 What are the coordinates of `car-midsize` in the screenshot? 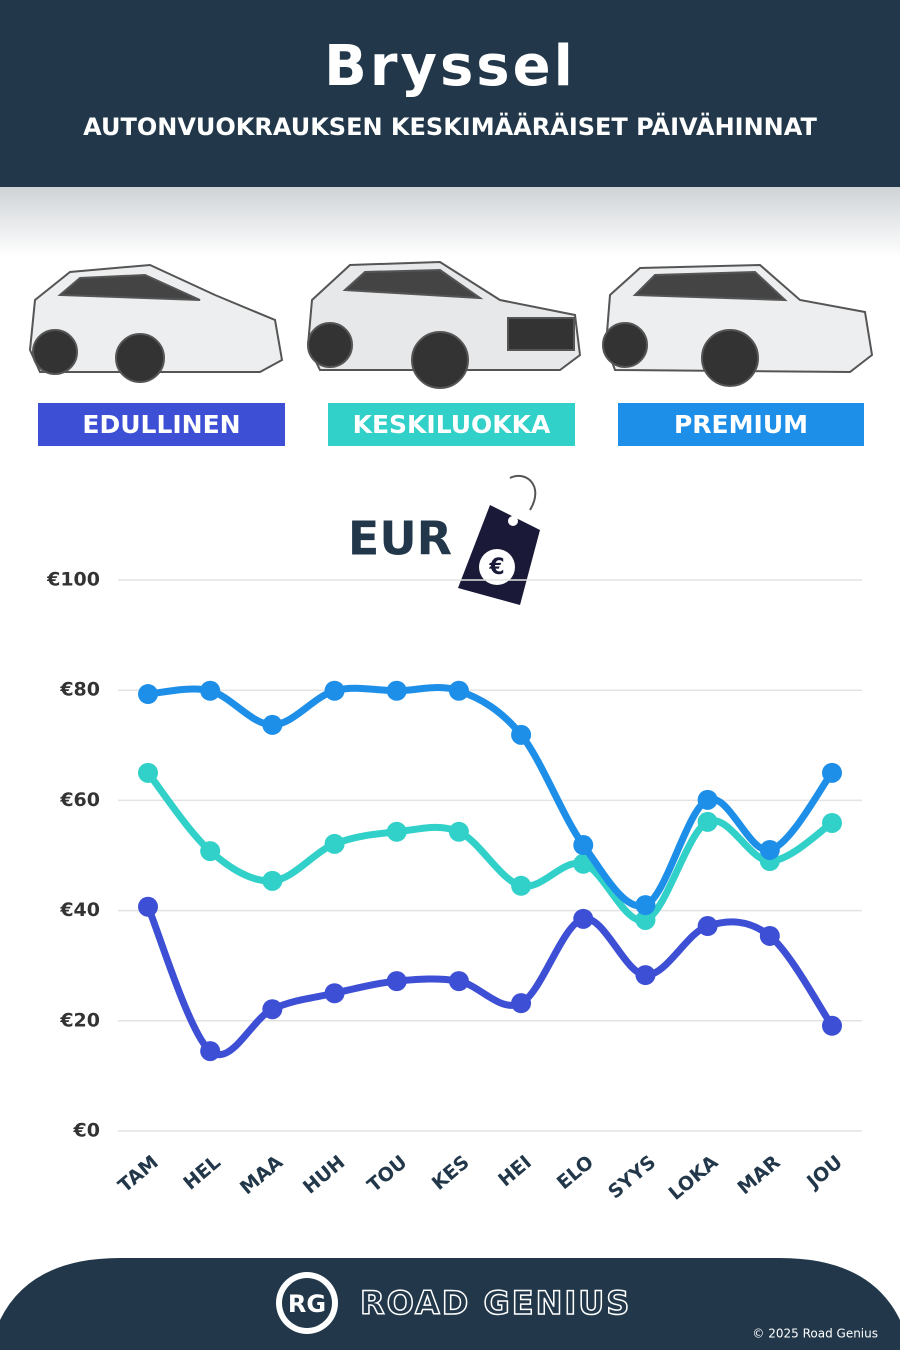 It's located at (444, 324).